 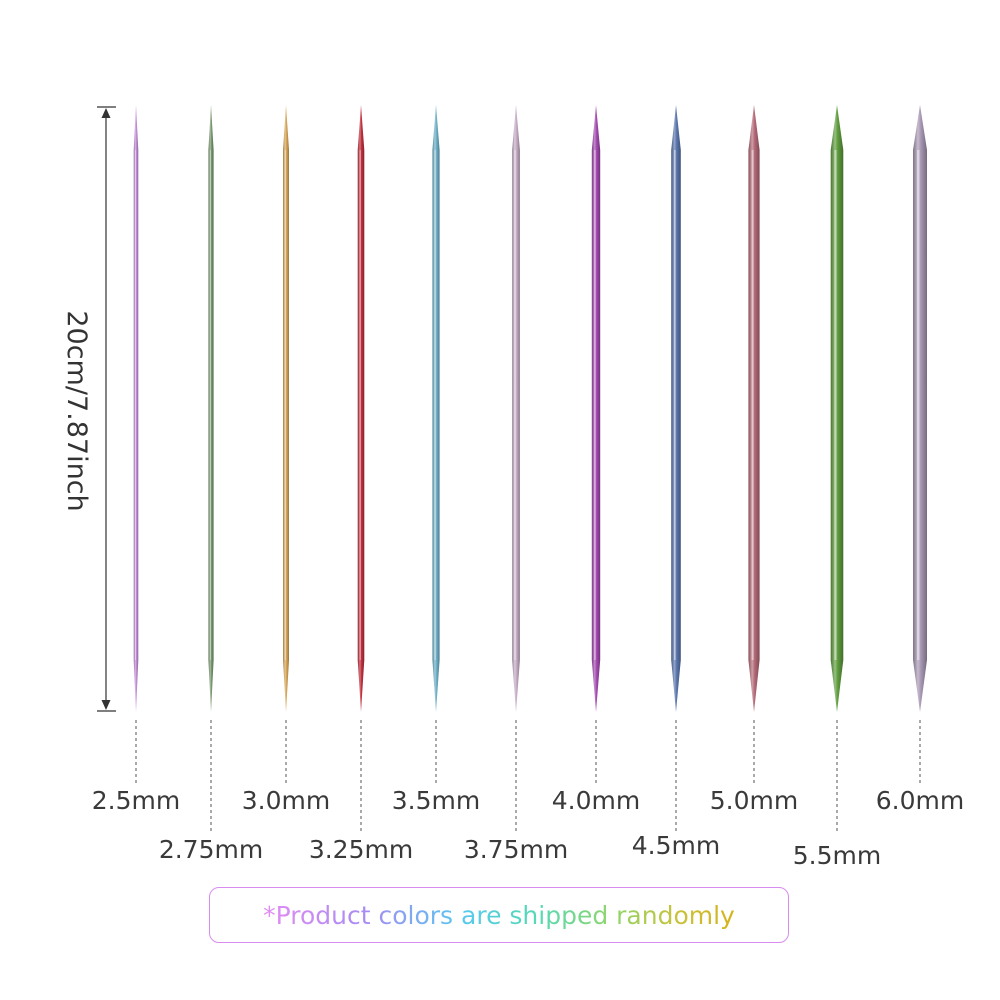 I want to click on needle-2.75mm: 2.75mm, so click(x=211, y=484).